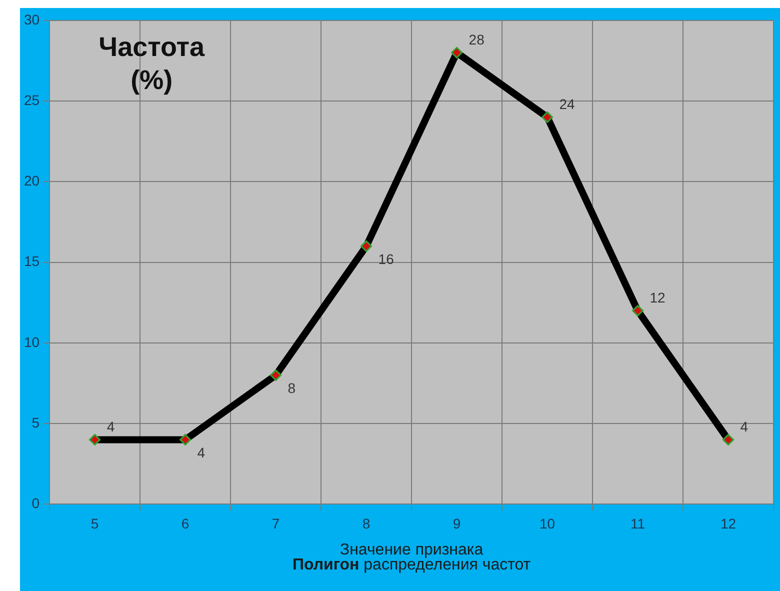 The image size is (780, 591). What do you see at coordinates (94, 523) in the screenshot?
I see `x-tick-label: 5` at bounding box center [94, 523].